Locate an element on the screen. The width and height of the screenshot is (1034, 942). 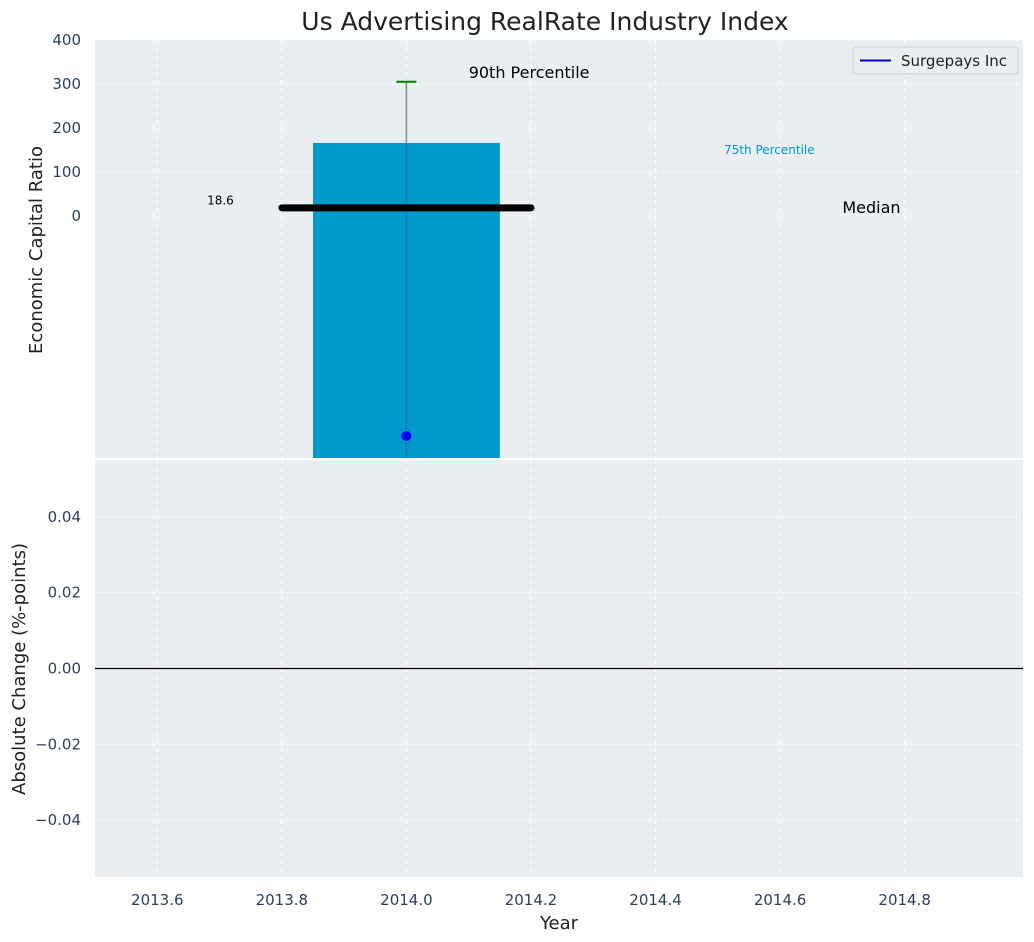
y-tick-label: 0 is located at coordinates (76, 216).